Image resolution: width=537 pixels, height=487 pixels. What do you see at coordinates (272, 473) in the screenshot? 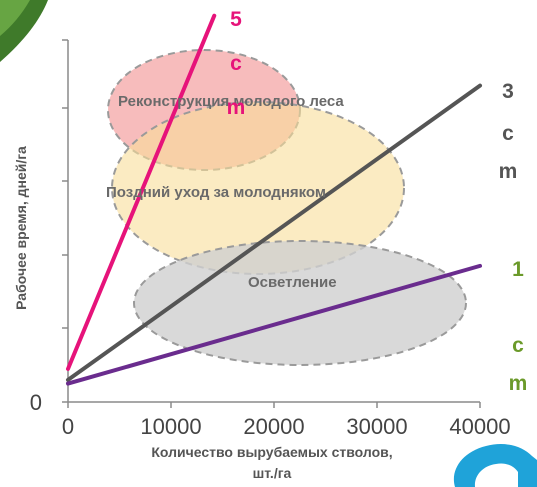
I see `x-axis-label-line2: шт./га` at bounding box center [272, 473].